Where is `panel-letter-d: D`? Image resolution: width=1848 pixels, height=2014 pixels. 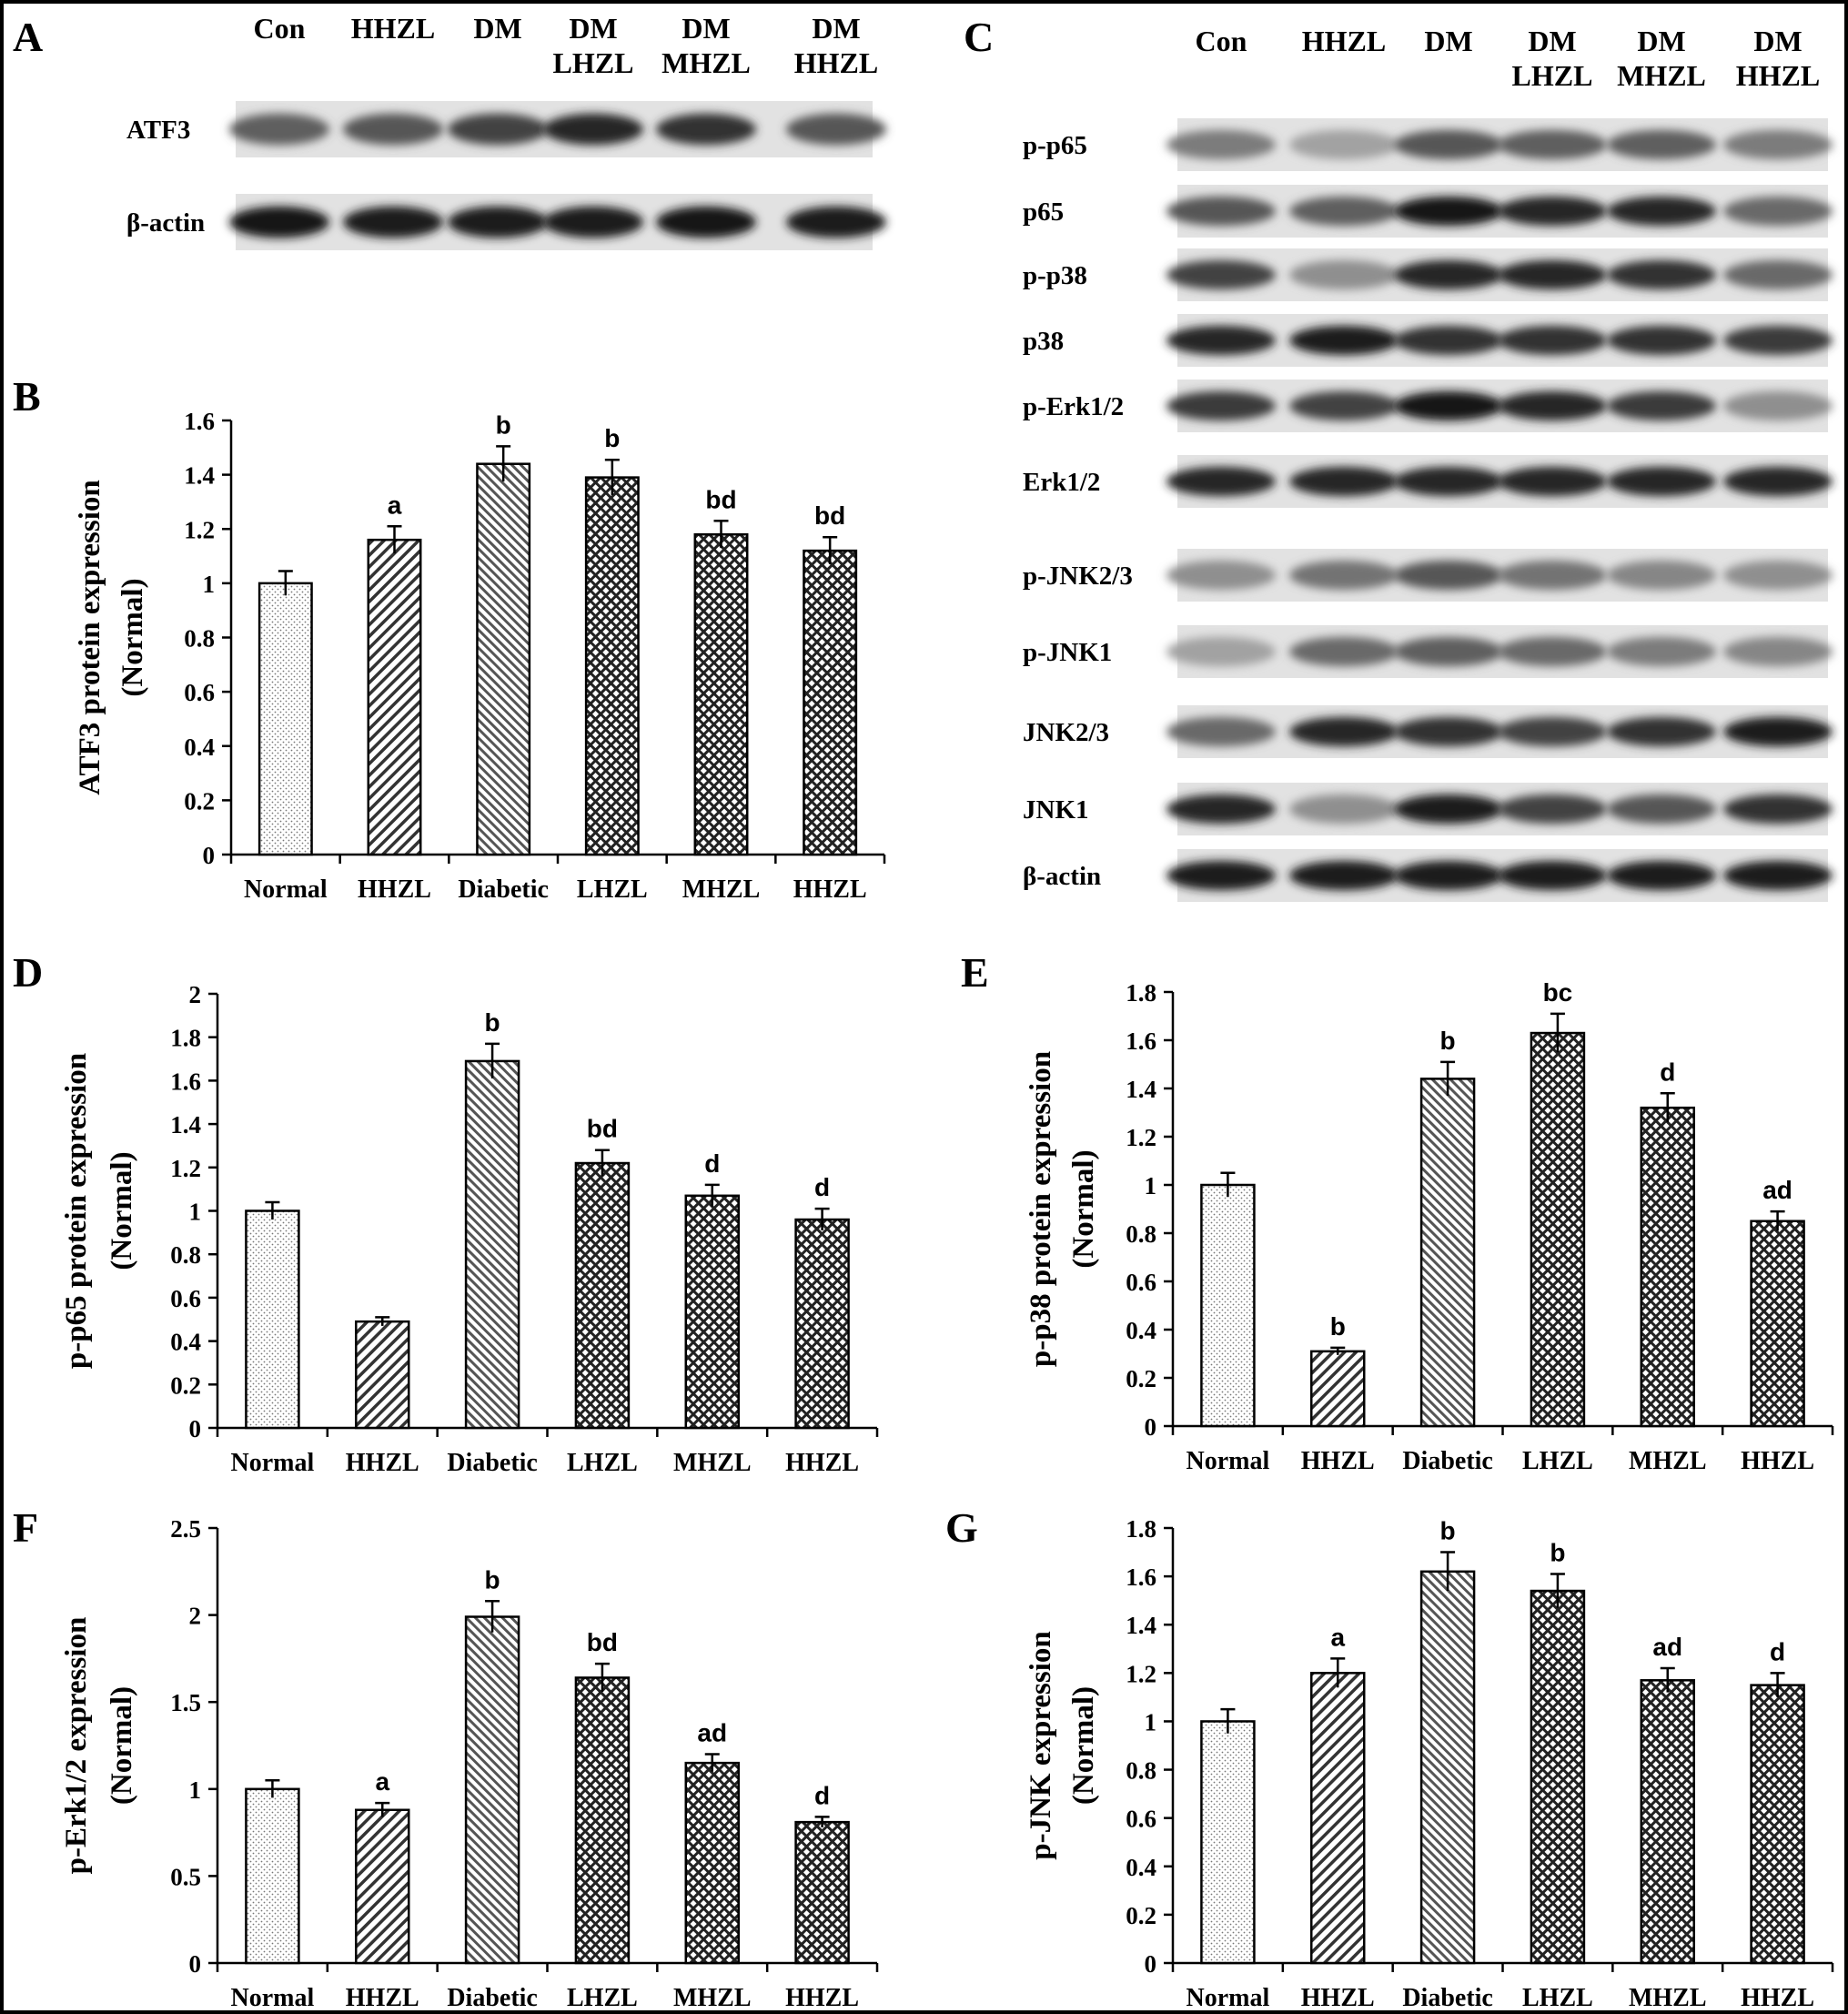 panel-letter-d: D is located at coordinates (28, 972).